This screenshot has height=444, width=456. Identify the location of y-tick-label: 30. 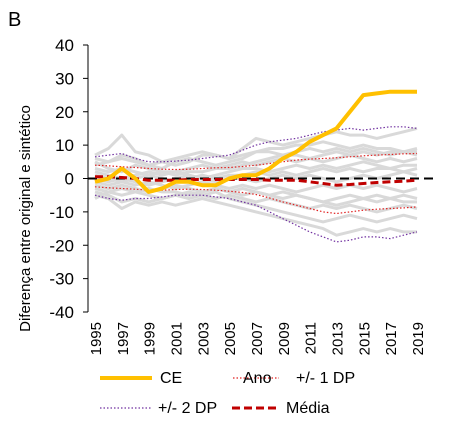
(64, 78).